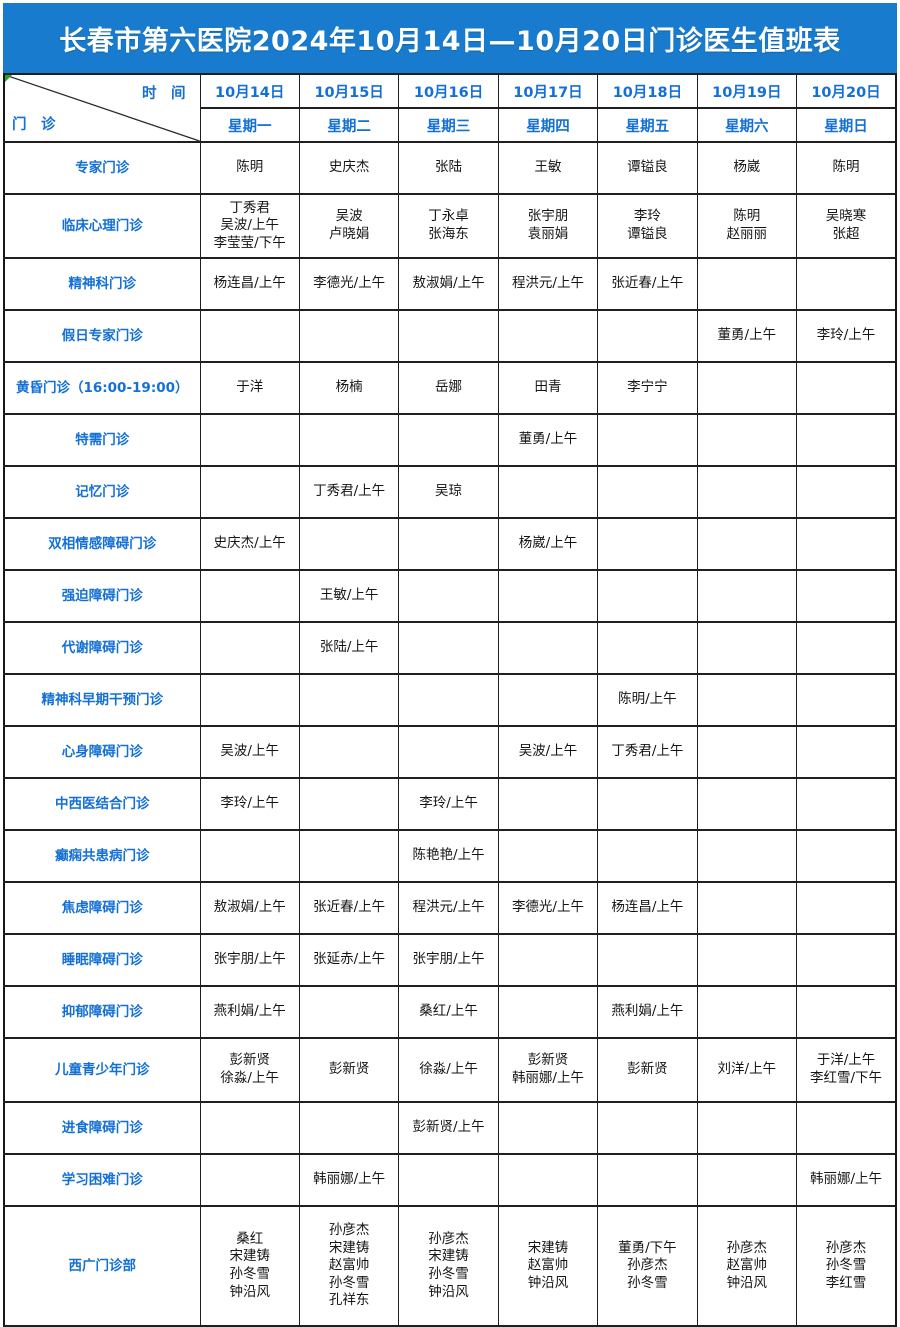  I want to click on schedule-cell: 孙彦杰 孙冬雪 李红雪, so click(846, 1266).